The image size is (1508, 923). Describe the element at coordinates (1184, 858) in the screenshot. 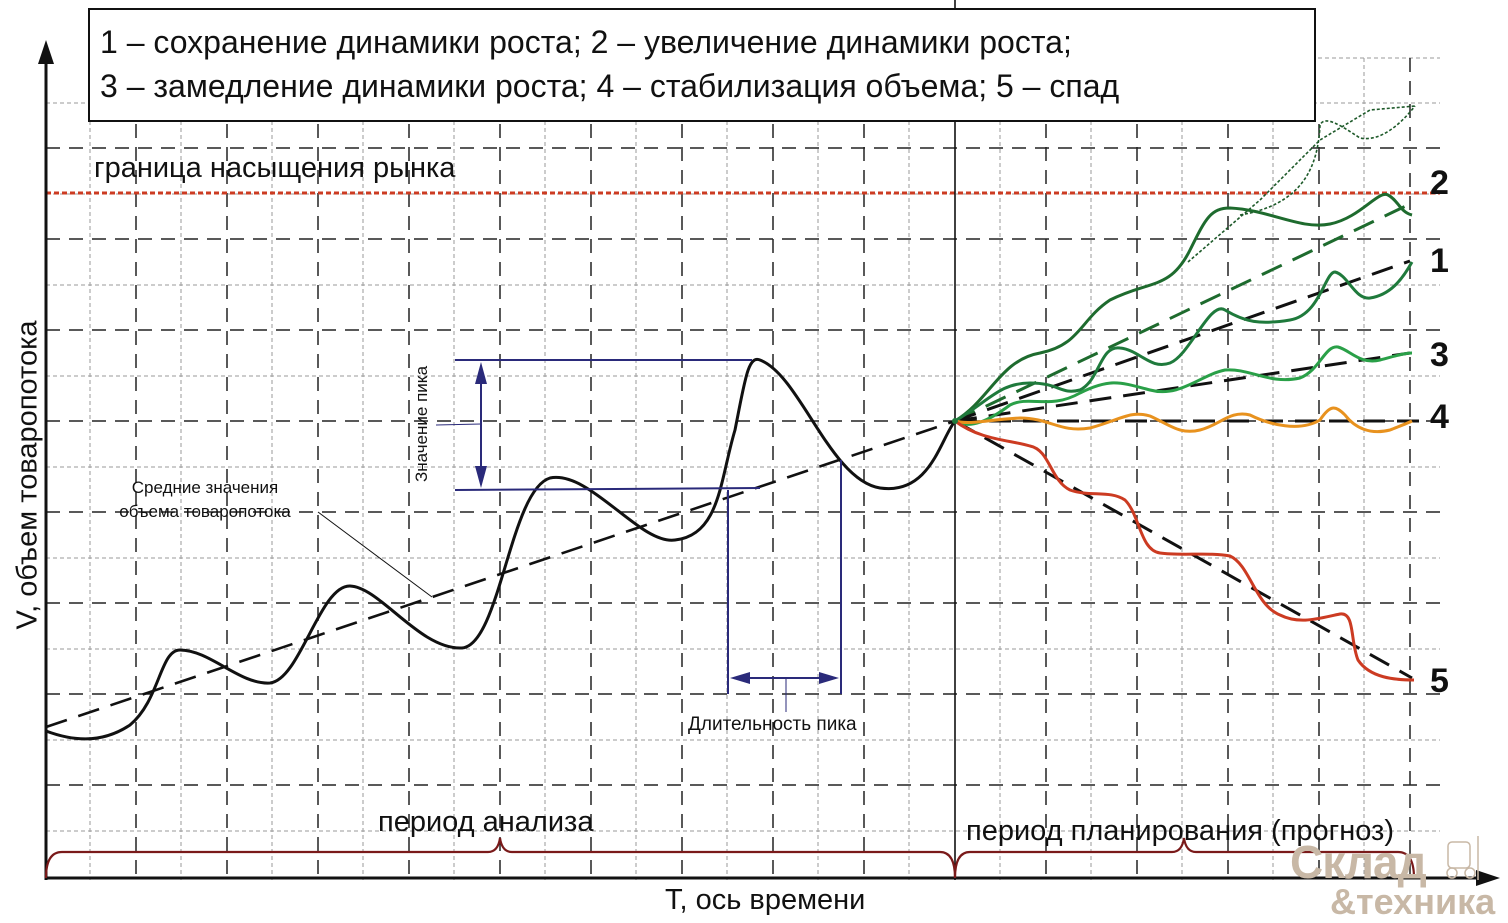

I see `brace-plan` at that location.